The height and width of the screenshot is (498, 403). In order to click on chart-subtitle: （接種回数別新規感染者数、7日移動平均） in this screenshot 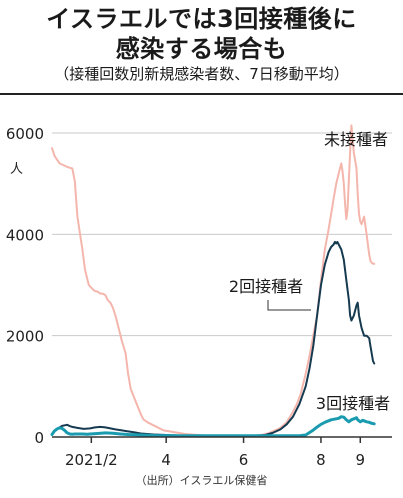, I will do `click(201, 74)`.